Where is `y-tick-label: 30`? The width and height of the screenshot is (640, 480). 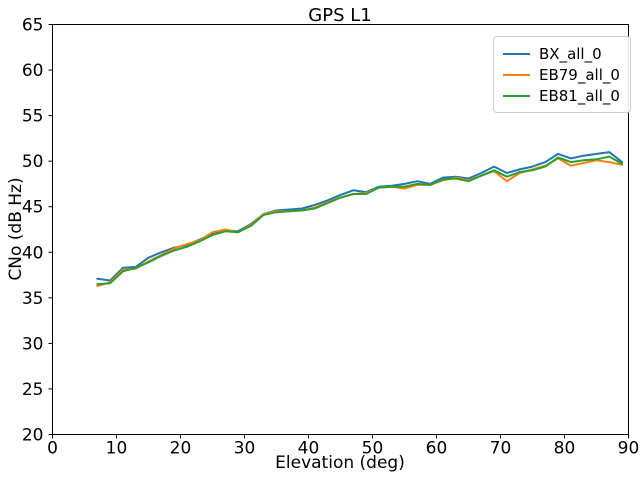 y-tick-label: 30 is located at coordinates (33, 344).